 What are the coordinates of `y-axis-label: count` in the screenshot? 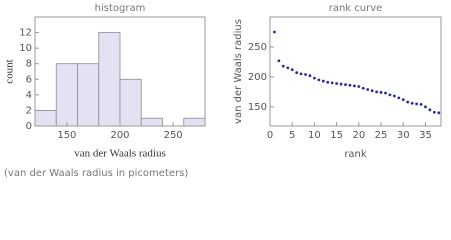 It's located at (10, 71).